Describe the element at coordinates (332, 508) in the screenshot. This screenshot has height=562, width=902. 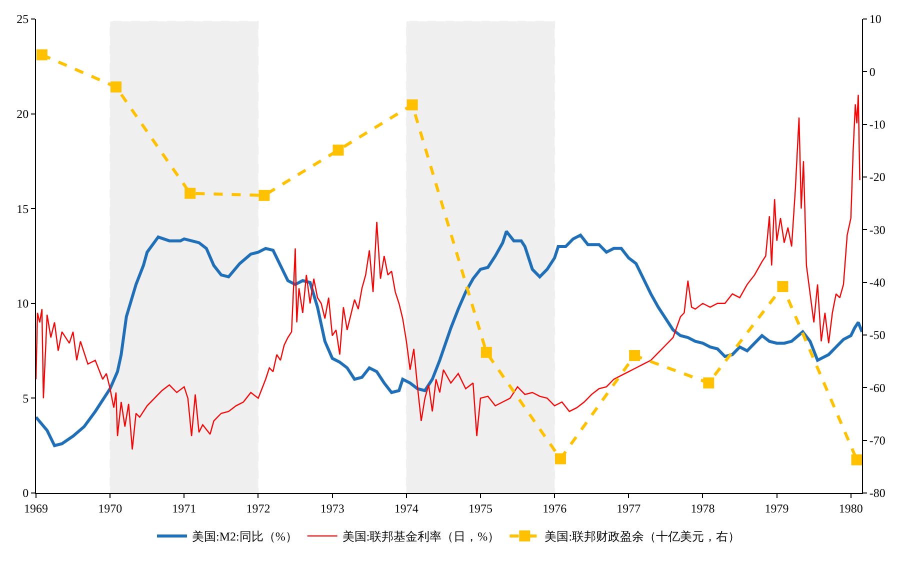
I see `x-tick-label: 1973` at that location.